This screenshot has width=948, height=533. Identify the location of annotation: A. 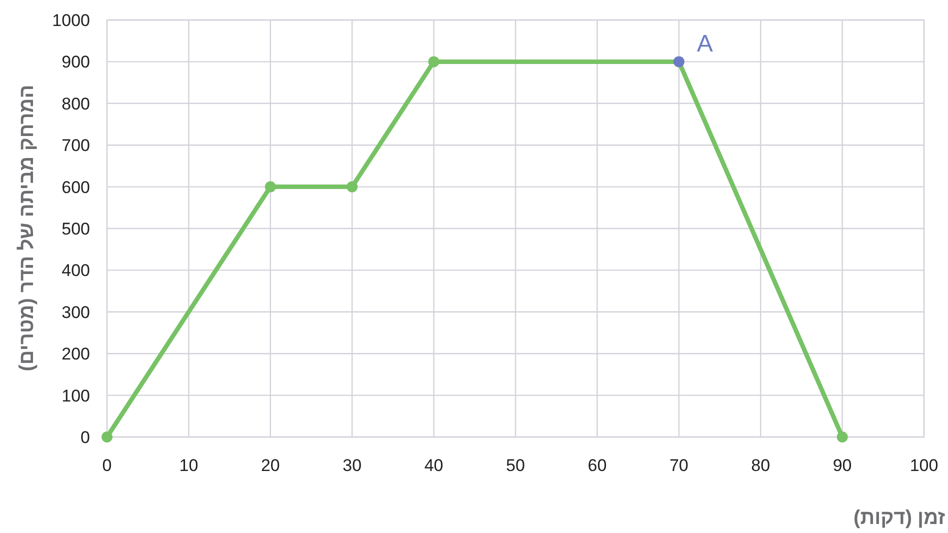
(704, 44).